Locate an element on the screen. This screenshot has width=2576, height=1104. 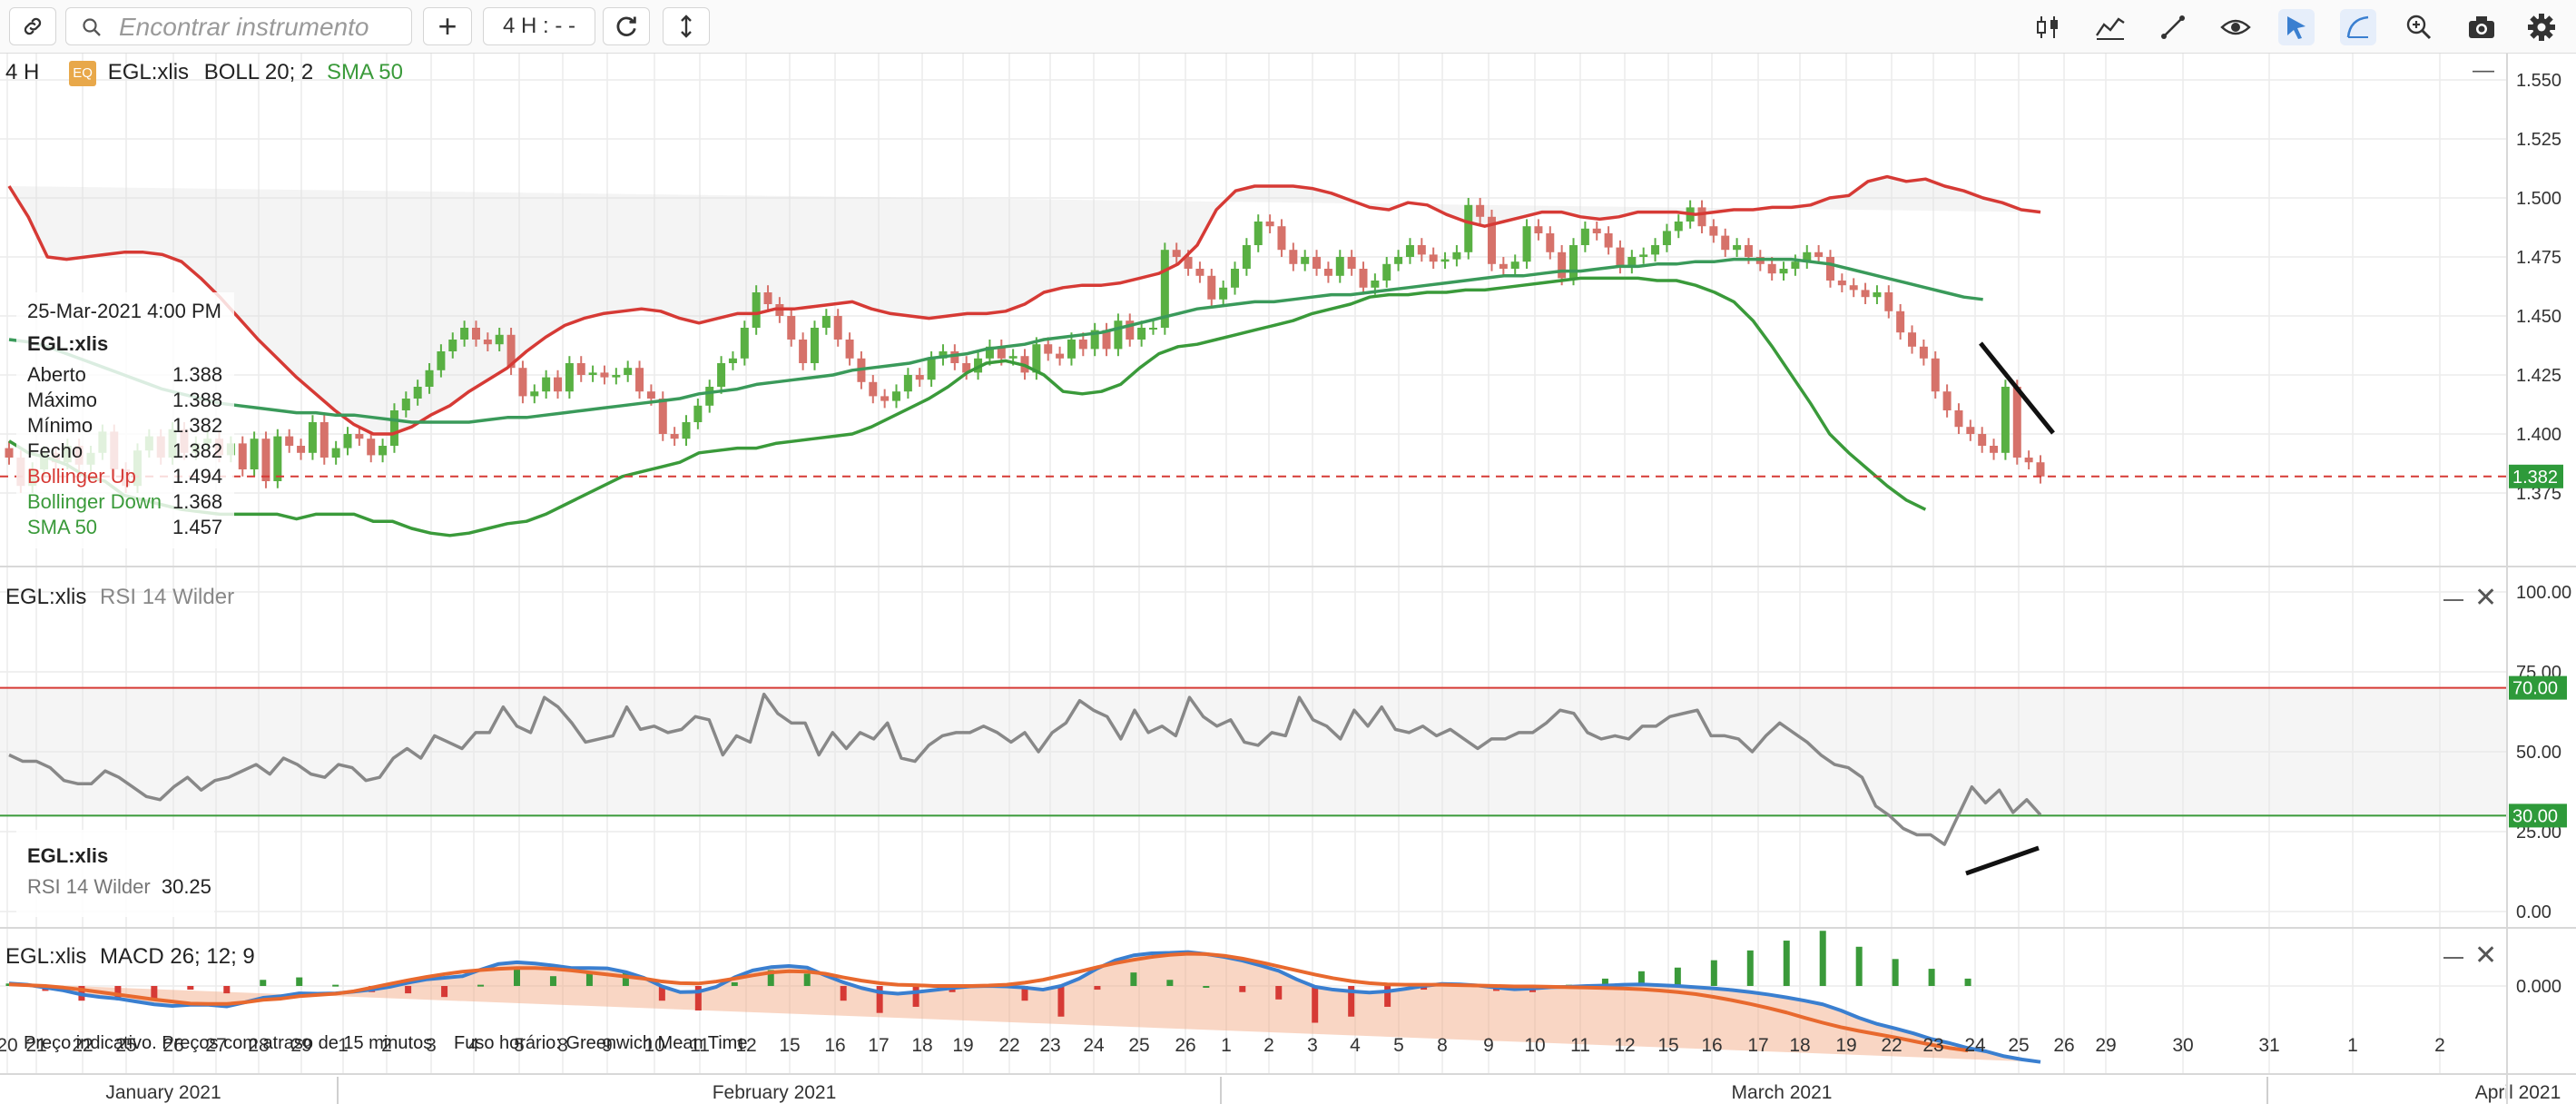
rsi-lower-badge is located at coordinates (2538, 815).